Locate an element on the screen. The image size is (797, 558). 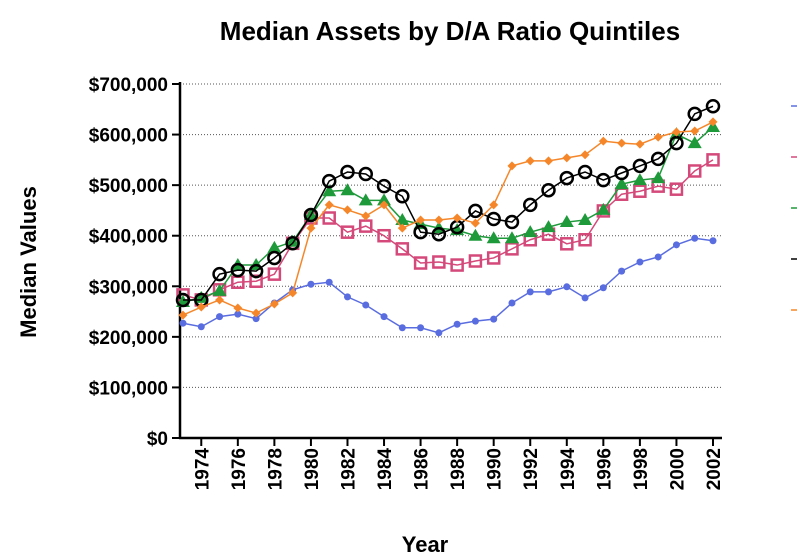
x-tick-label: 1992 is located at coordinates (531, 469).